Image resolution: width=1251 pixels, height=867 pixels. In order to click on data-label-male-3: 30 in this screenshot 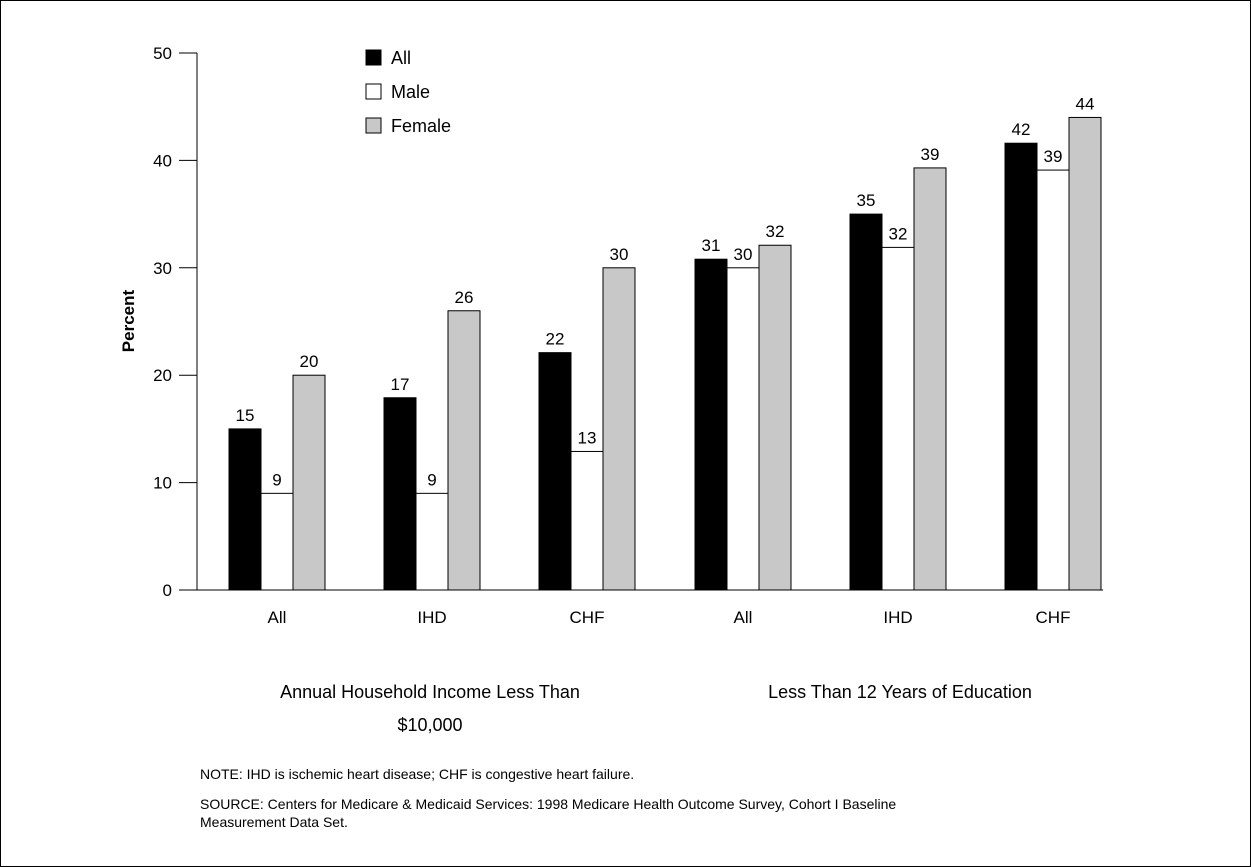, I will do `click(743, 254)`.